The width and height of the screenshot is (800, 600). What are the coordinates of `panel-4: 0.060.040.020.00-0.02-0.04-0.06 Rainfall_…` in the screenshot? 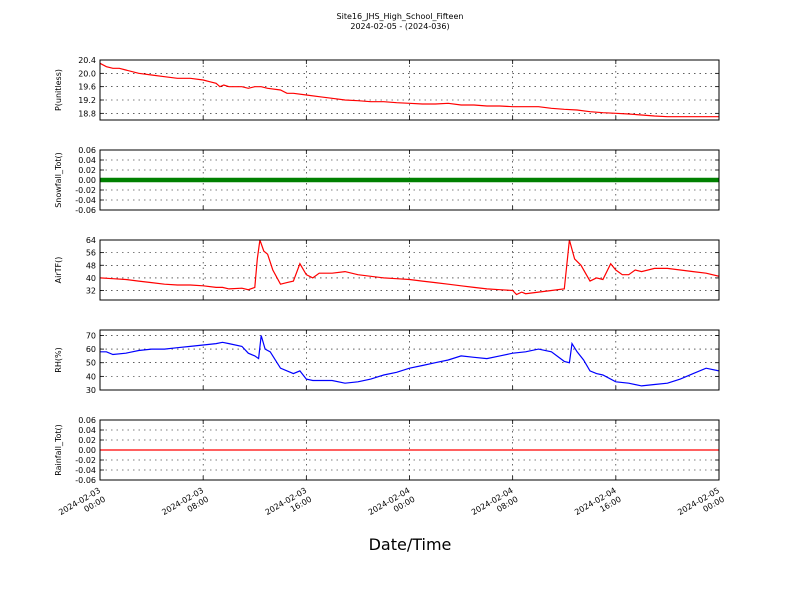 It's located at (387, 450).